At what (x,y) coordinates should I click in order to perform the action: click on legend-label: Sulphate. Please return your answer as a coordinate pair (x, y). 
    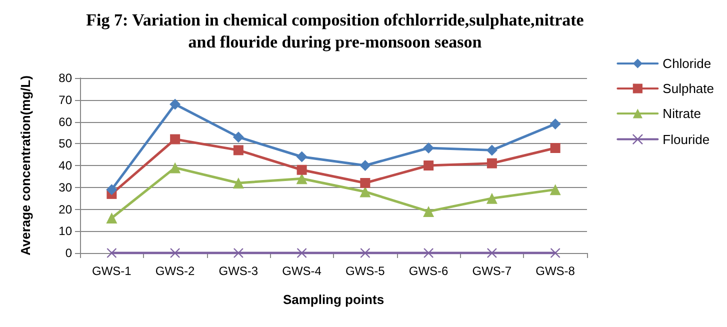
    Looking at the image, I should click on (688, 88).